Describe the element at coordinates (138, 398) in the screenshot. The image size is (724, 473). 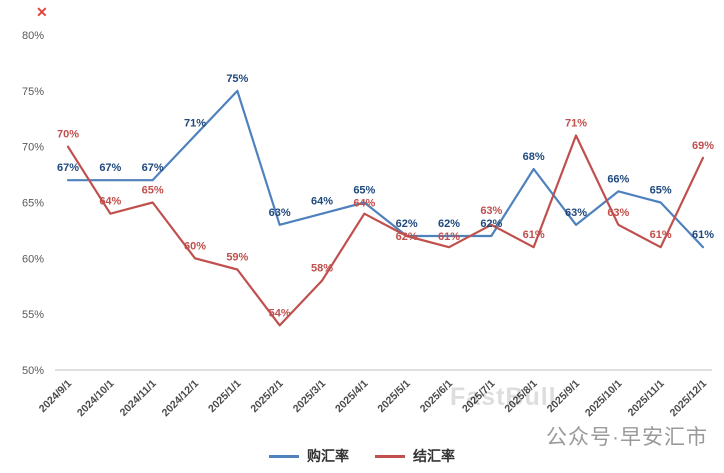
I see `x-axis-tick-label: 2024/11/1` at that location.